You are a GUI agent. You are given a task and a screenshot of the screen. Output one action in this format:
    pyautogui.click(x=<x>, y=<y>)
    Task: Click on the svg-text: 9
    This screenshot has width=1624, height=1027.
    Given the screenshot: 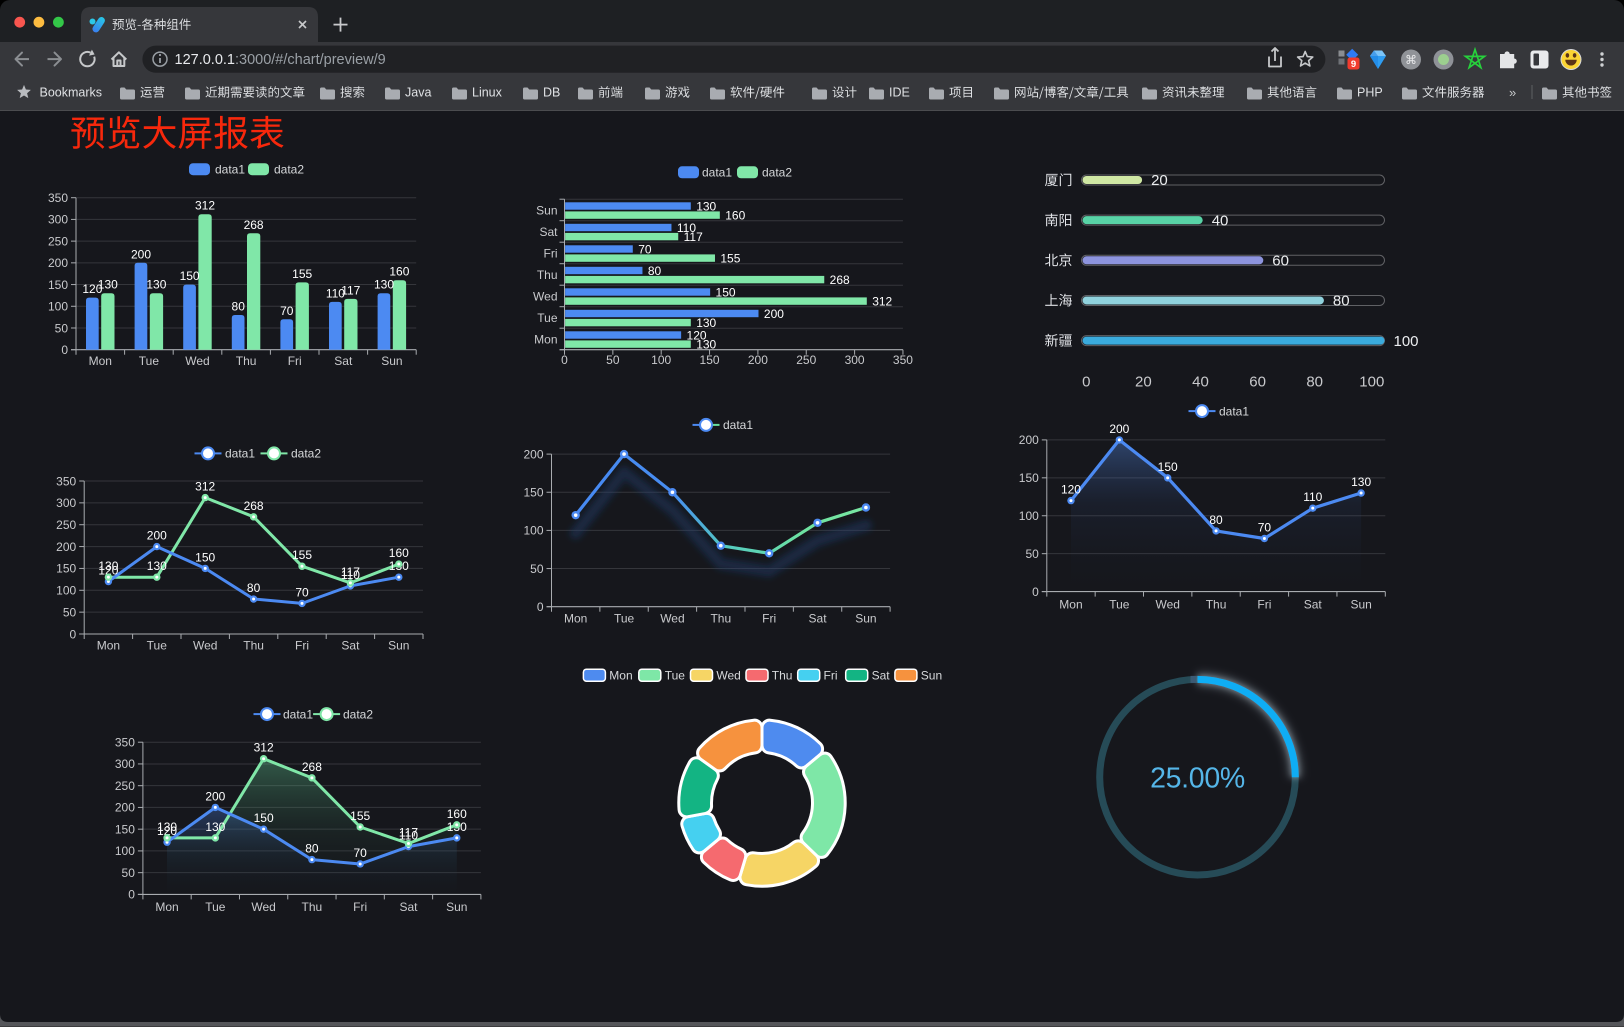 What is the action you would take?
    pyautogui.click(x=1353, y=64)
    